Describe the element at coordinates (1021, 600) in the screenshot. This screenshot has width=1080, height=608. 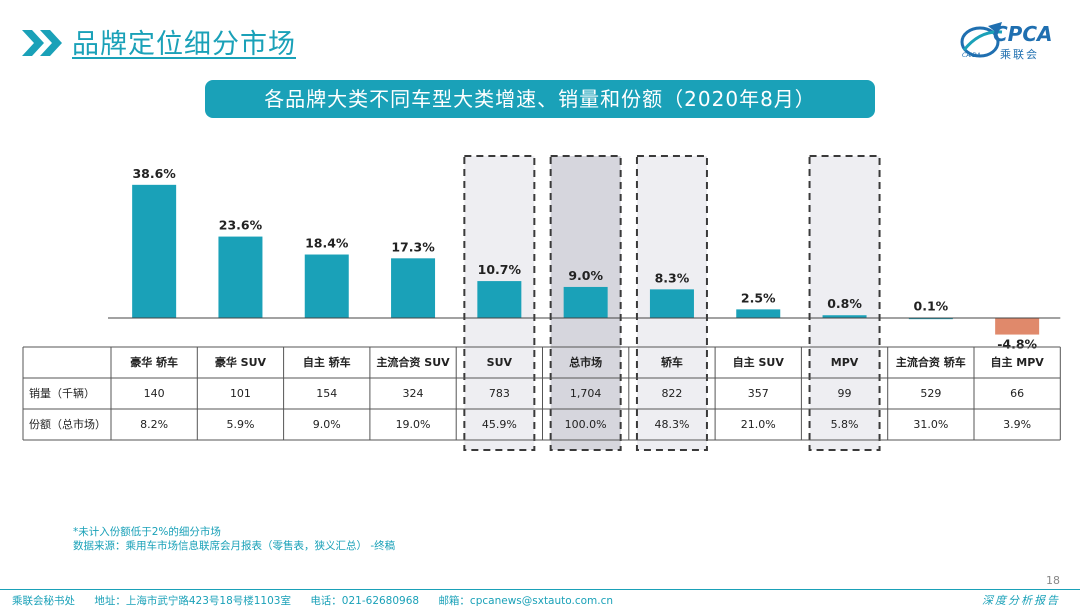
I see `footer-tagline: 深度分析报告` at that location.